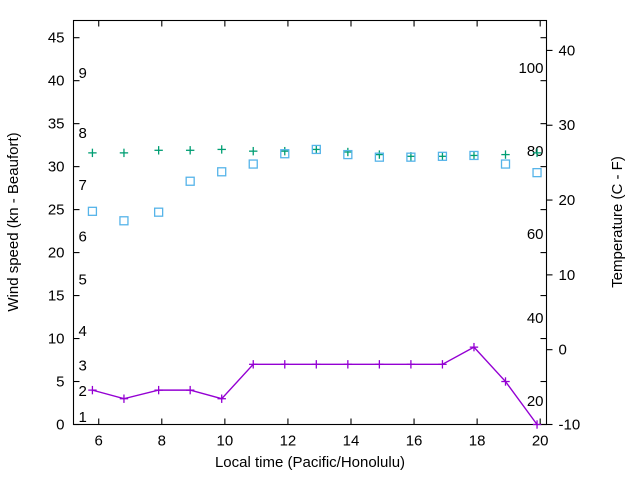 The image size is (640, 480). I want to click on beaufort-label: 1, so click(83, 417).